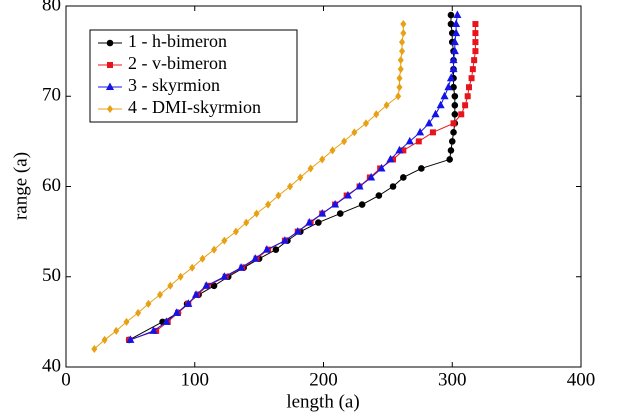 The height and width of the screenshot is (418, 633). I want to click on y-tick-label: 80, so click(51, 7).